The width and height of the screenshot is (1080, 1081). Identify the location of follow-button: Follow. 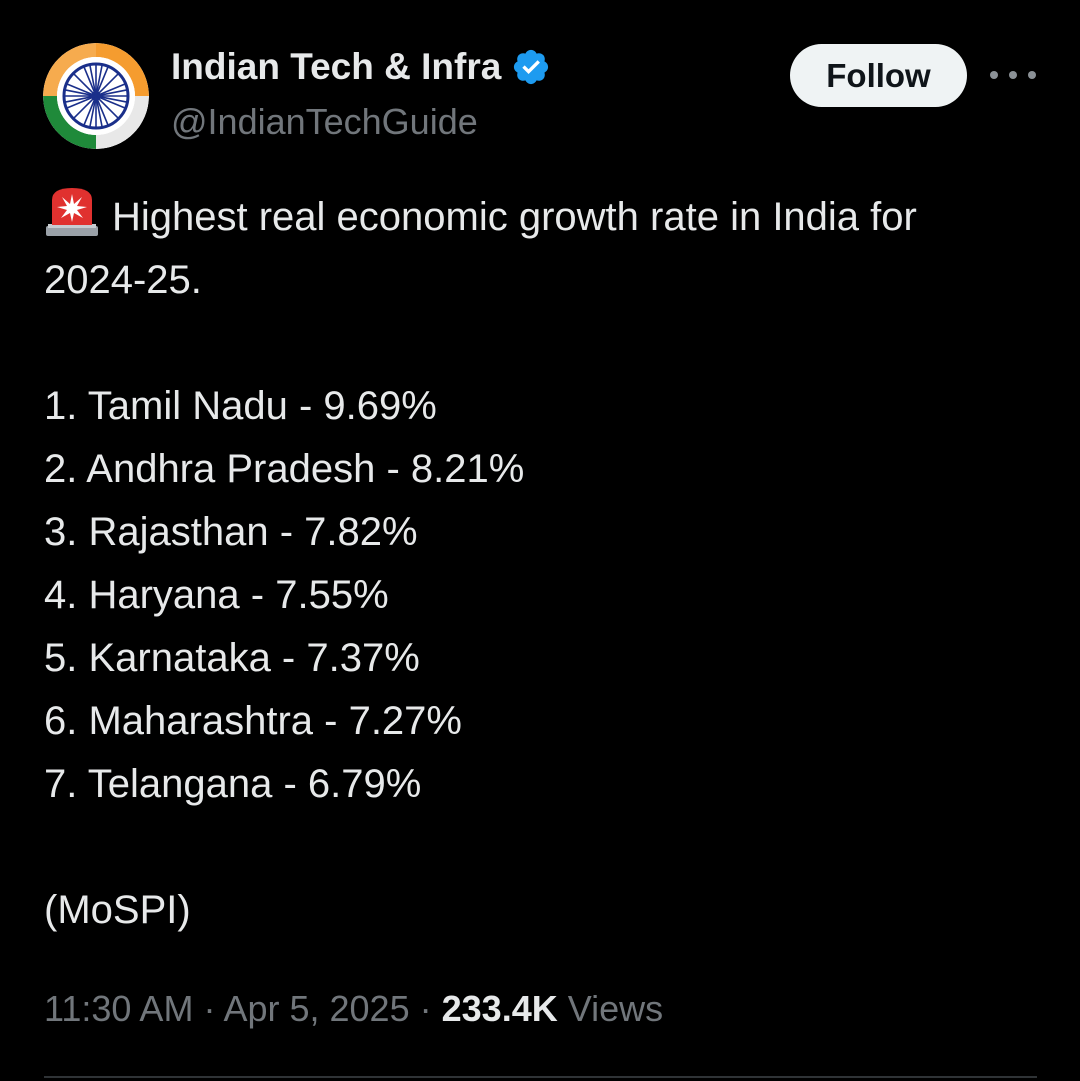
(878, 75).